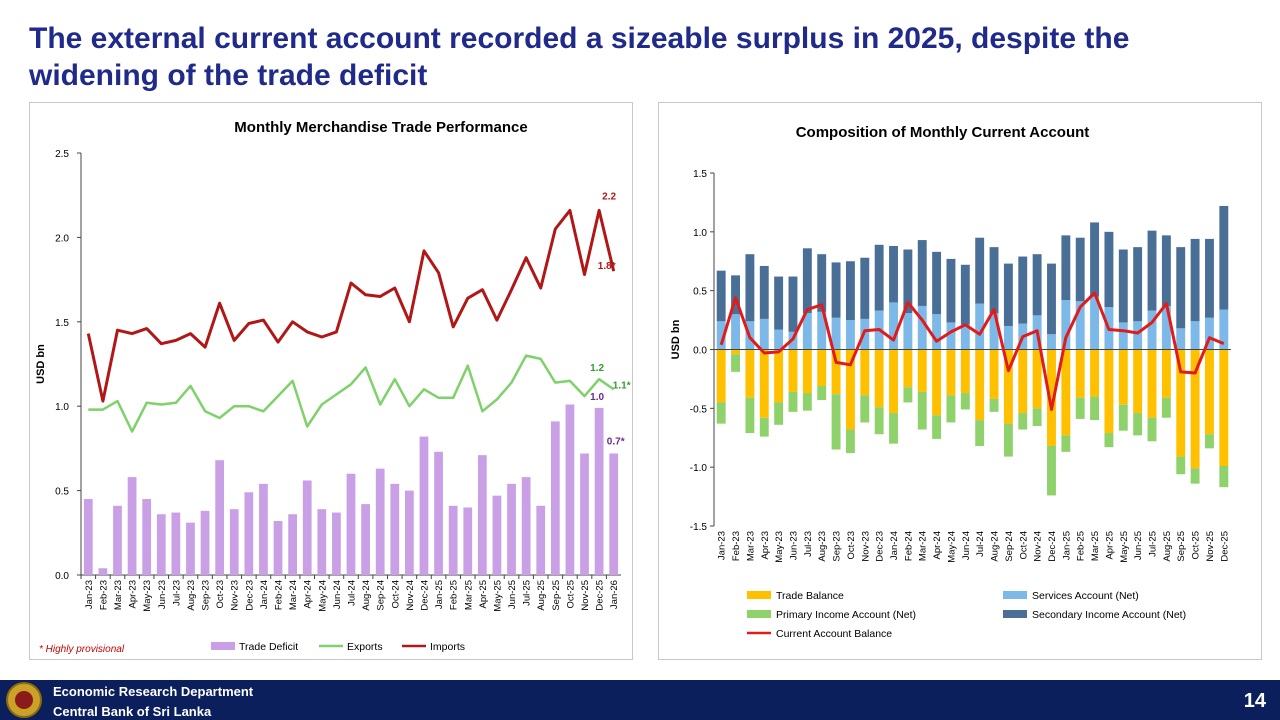  I want to click on chart2-x-tick-label: Jul-23, so click(808, 544).